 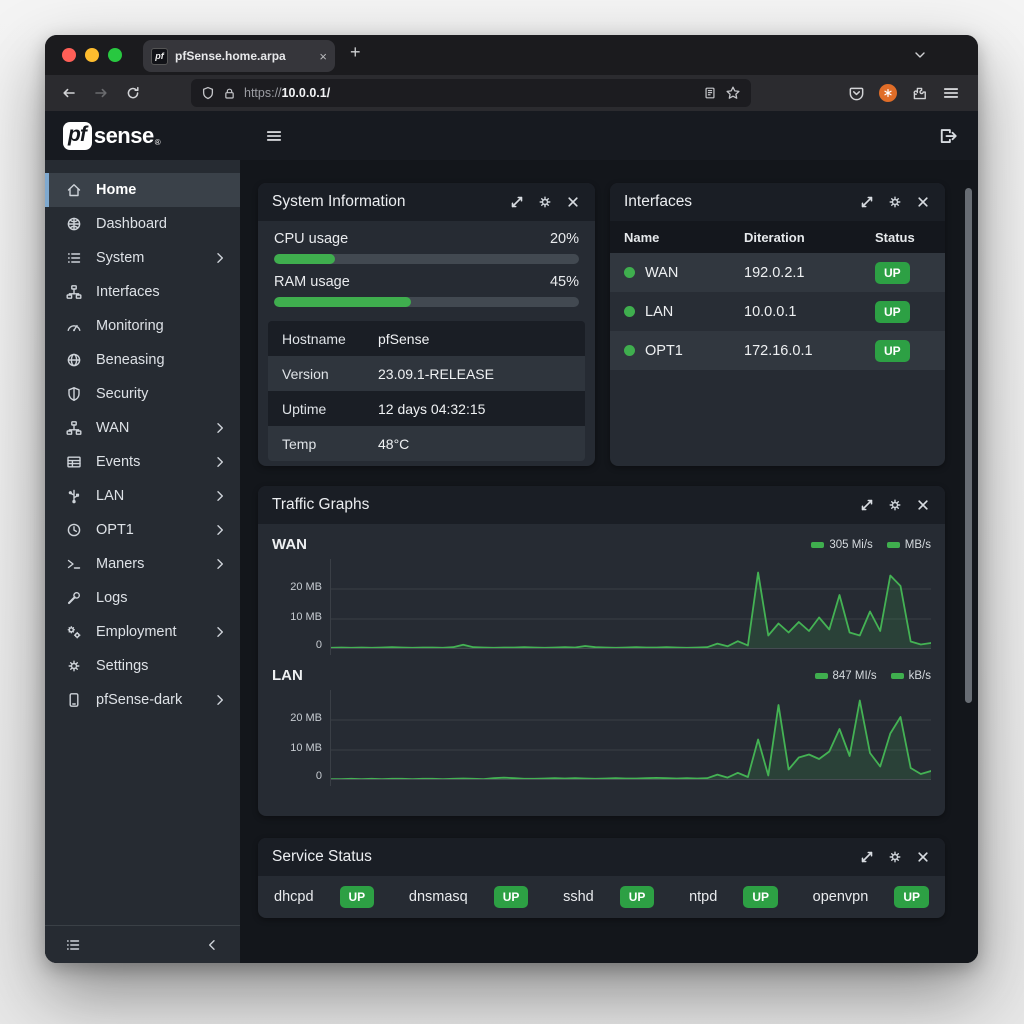 What do you see at coordinates (324, 897) in the screenshot?
I see `service-dhcpd: dhcpd UP` at bounding box center [324, 897].